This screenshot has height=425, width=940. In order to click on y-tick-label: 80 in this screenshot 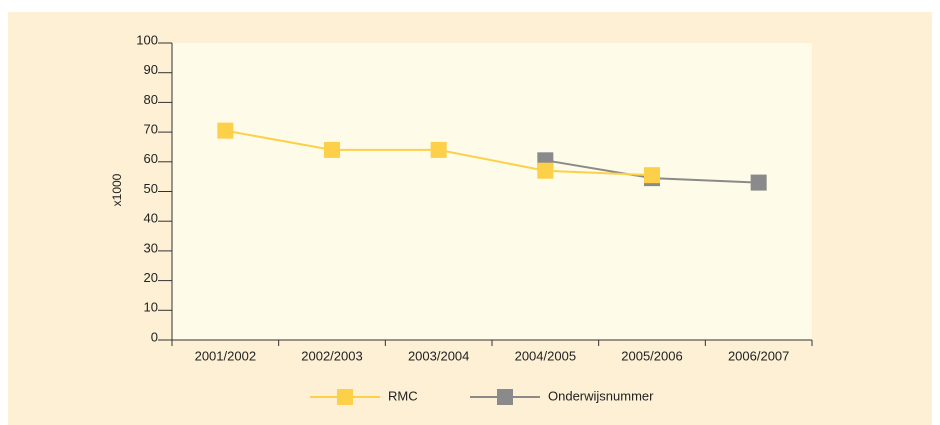, I will do `click(151, 99)`.